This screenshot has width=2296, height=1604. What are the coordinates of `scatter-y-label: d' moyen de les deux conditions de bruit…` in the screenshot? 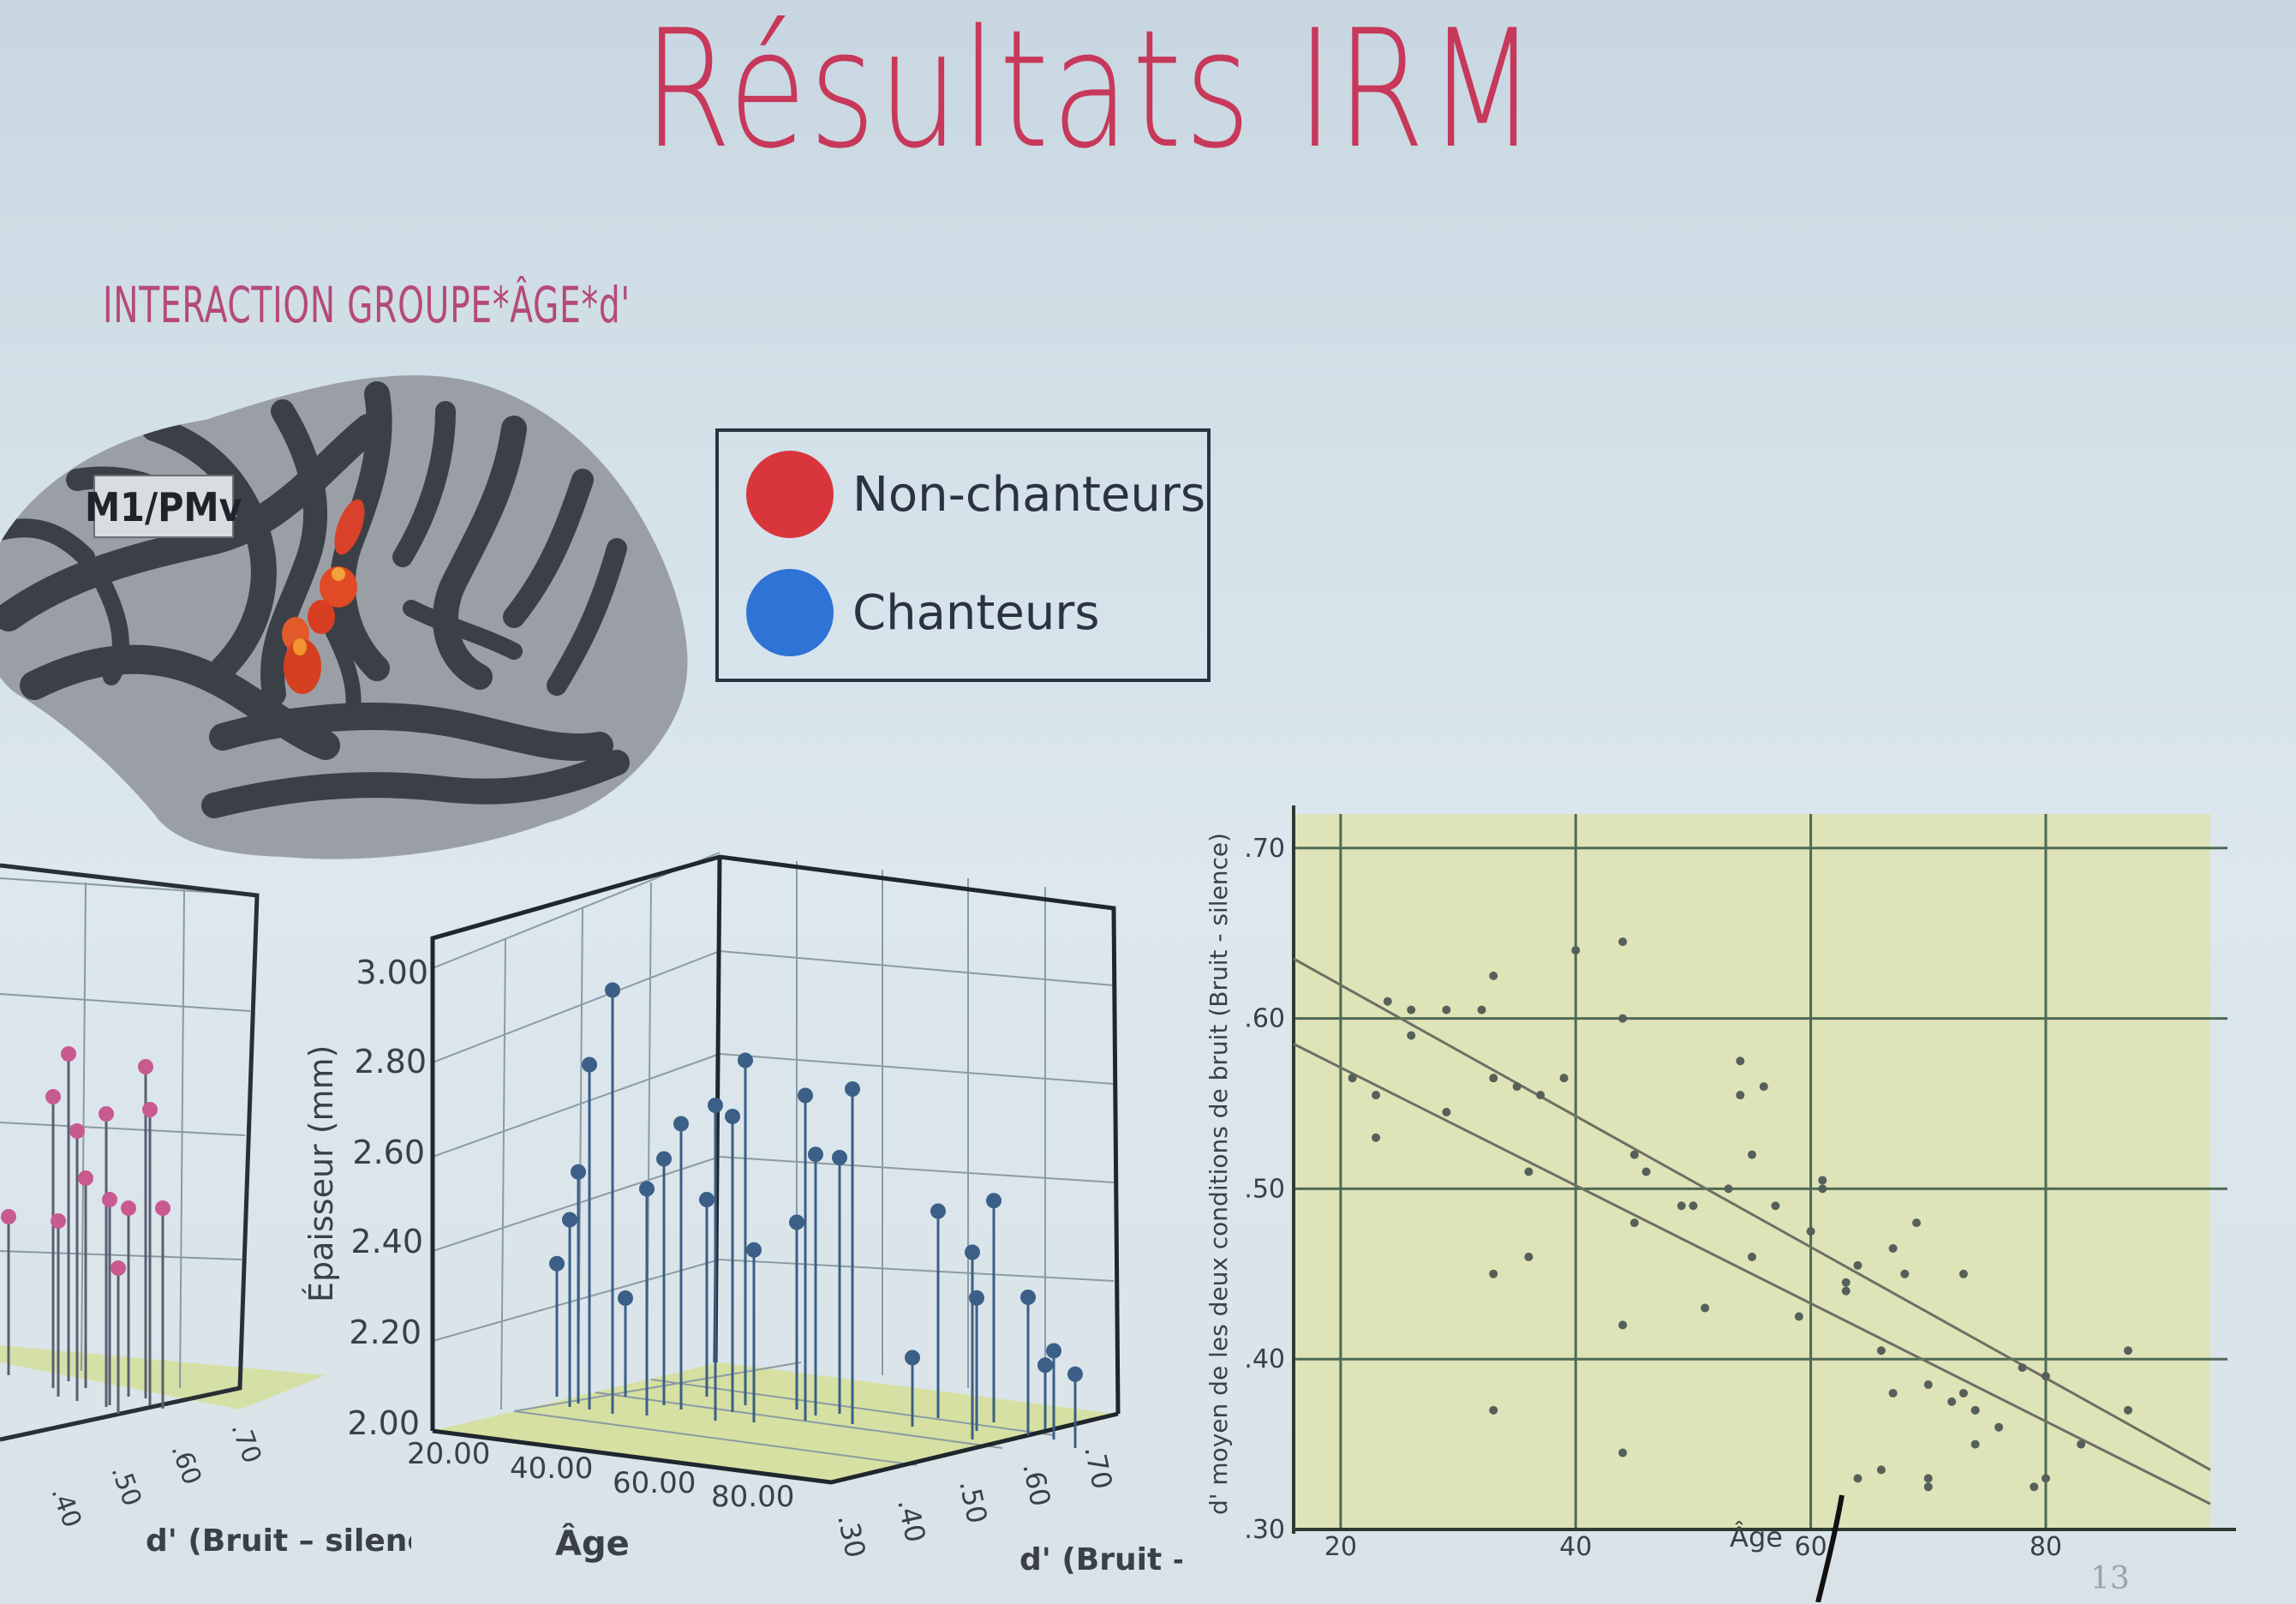 It's located at (1219, 1174).